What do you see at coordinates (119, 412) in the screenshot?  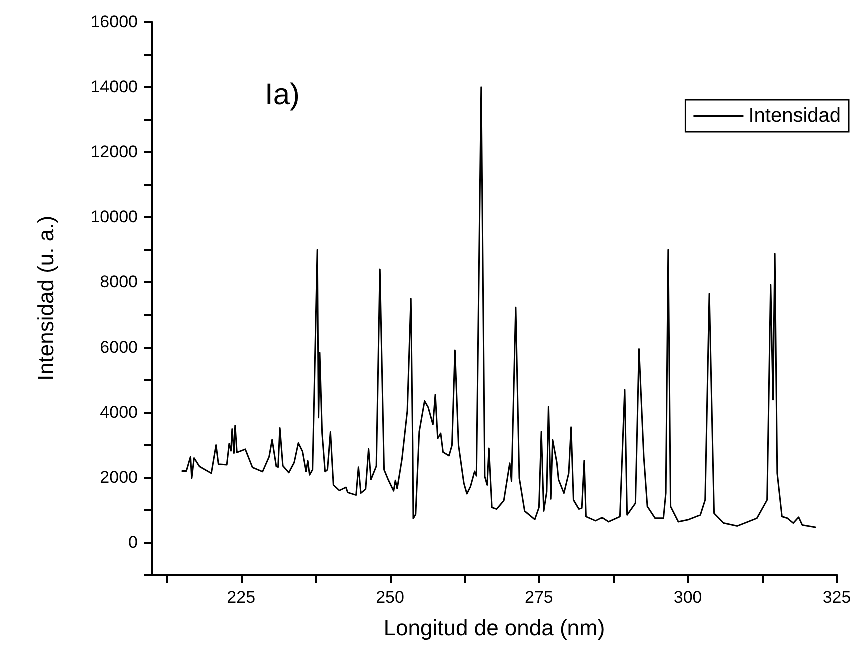 I see `y-tick-label: 4000` at bounding box center [119, 412].